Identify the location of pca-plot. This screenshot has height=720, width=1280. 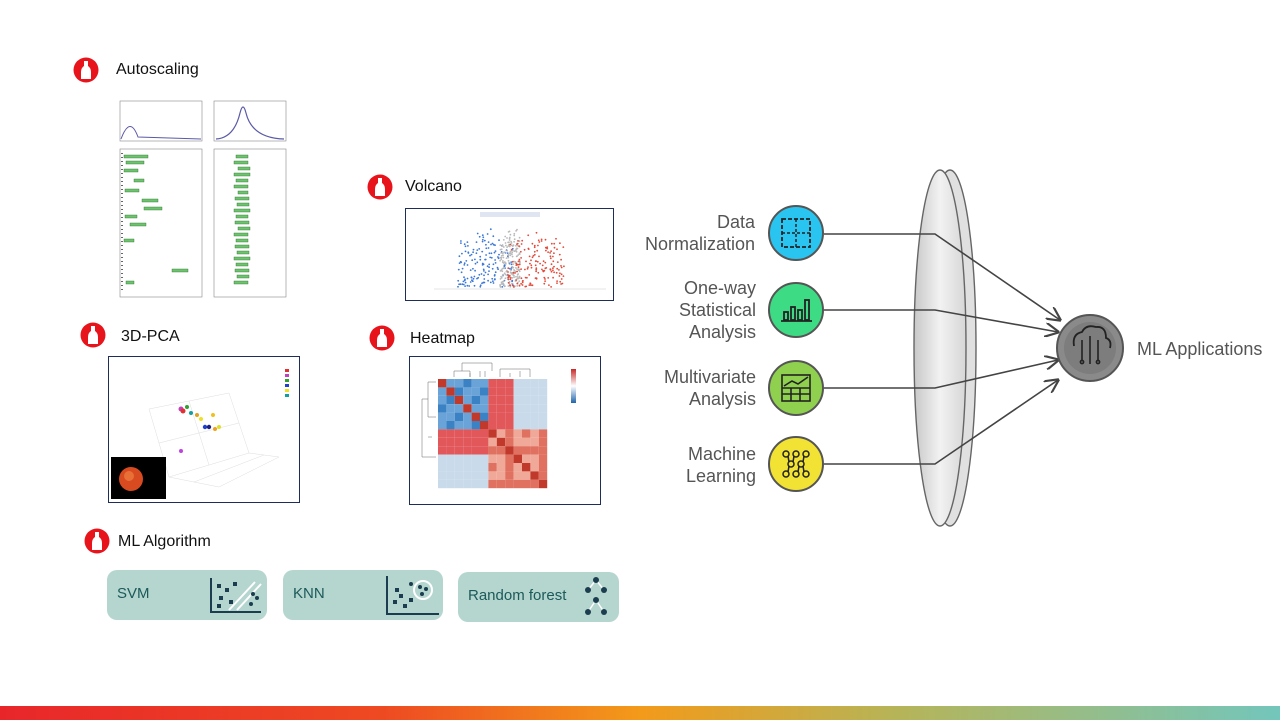
(204, 429).